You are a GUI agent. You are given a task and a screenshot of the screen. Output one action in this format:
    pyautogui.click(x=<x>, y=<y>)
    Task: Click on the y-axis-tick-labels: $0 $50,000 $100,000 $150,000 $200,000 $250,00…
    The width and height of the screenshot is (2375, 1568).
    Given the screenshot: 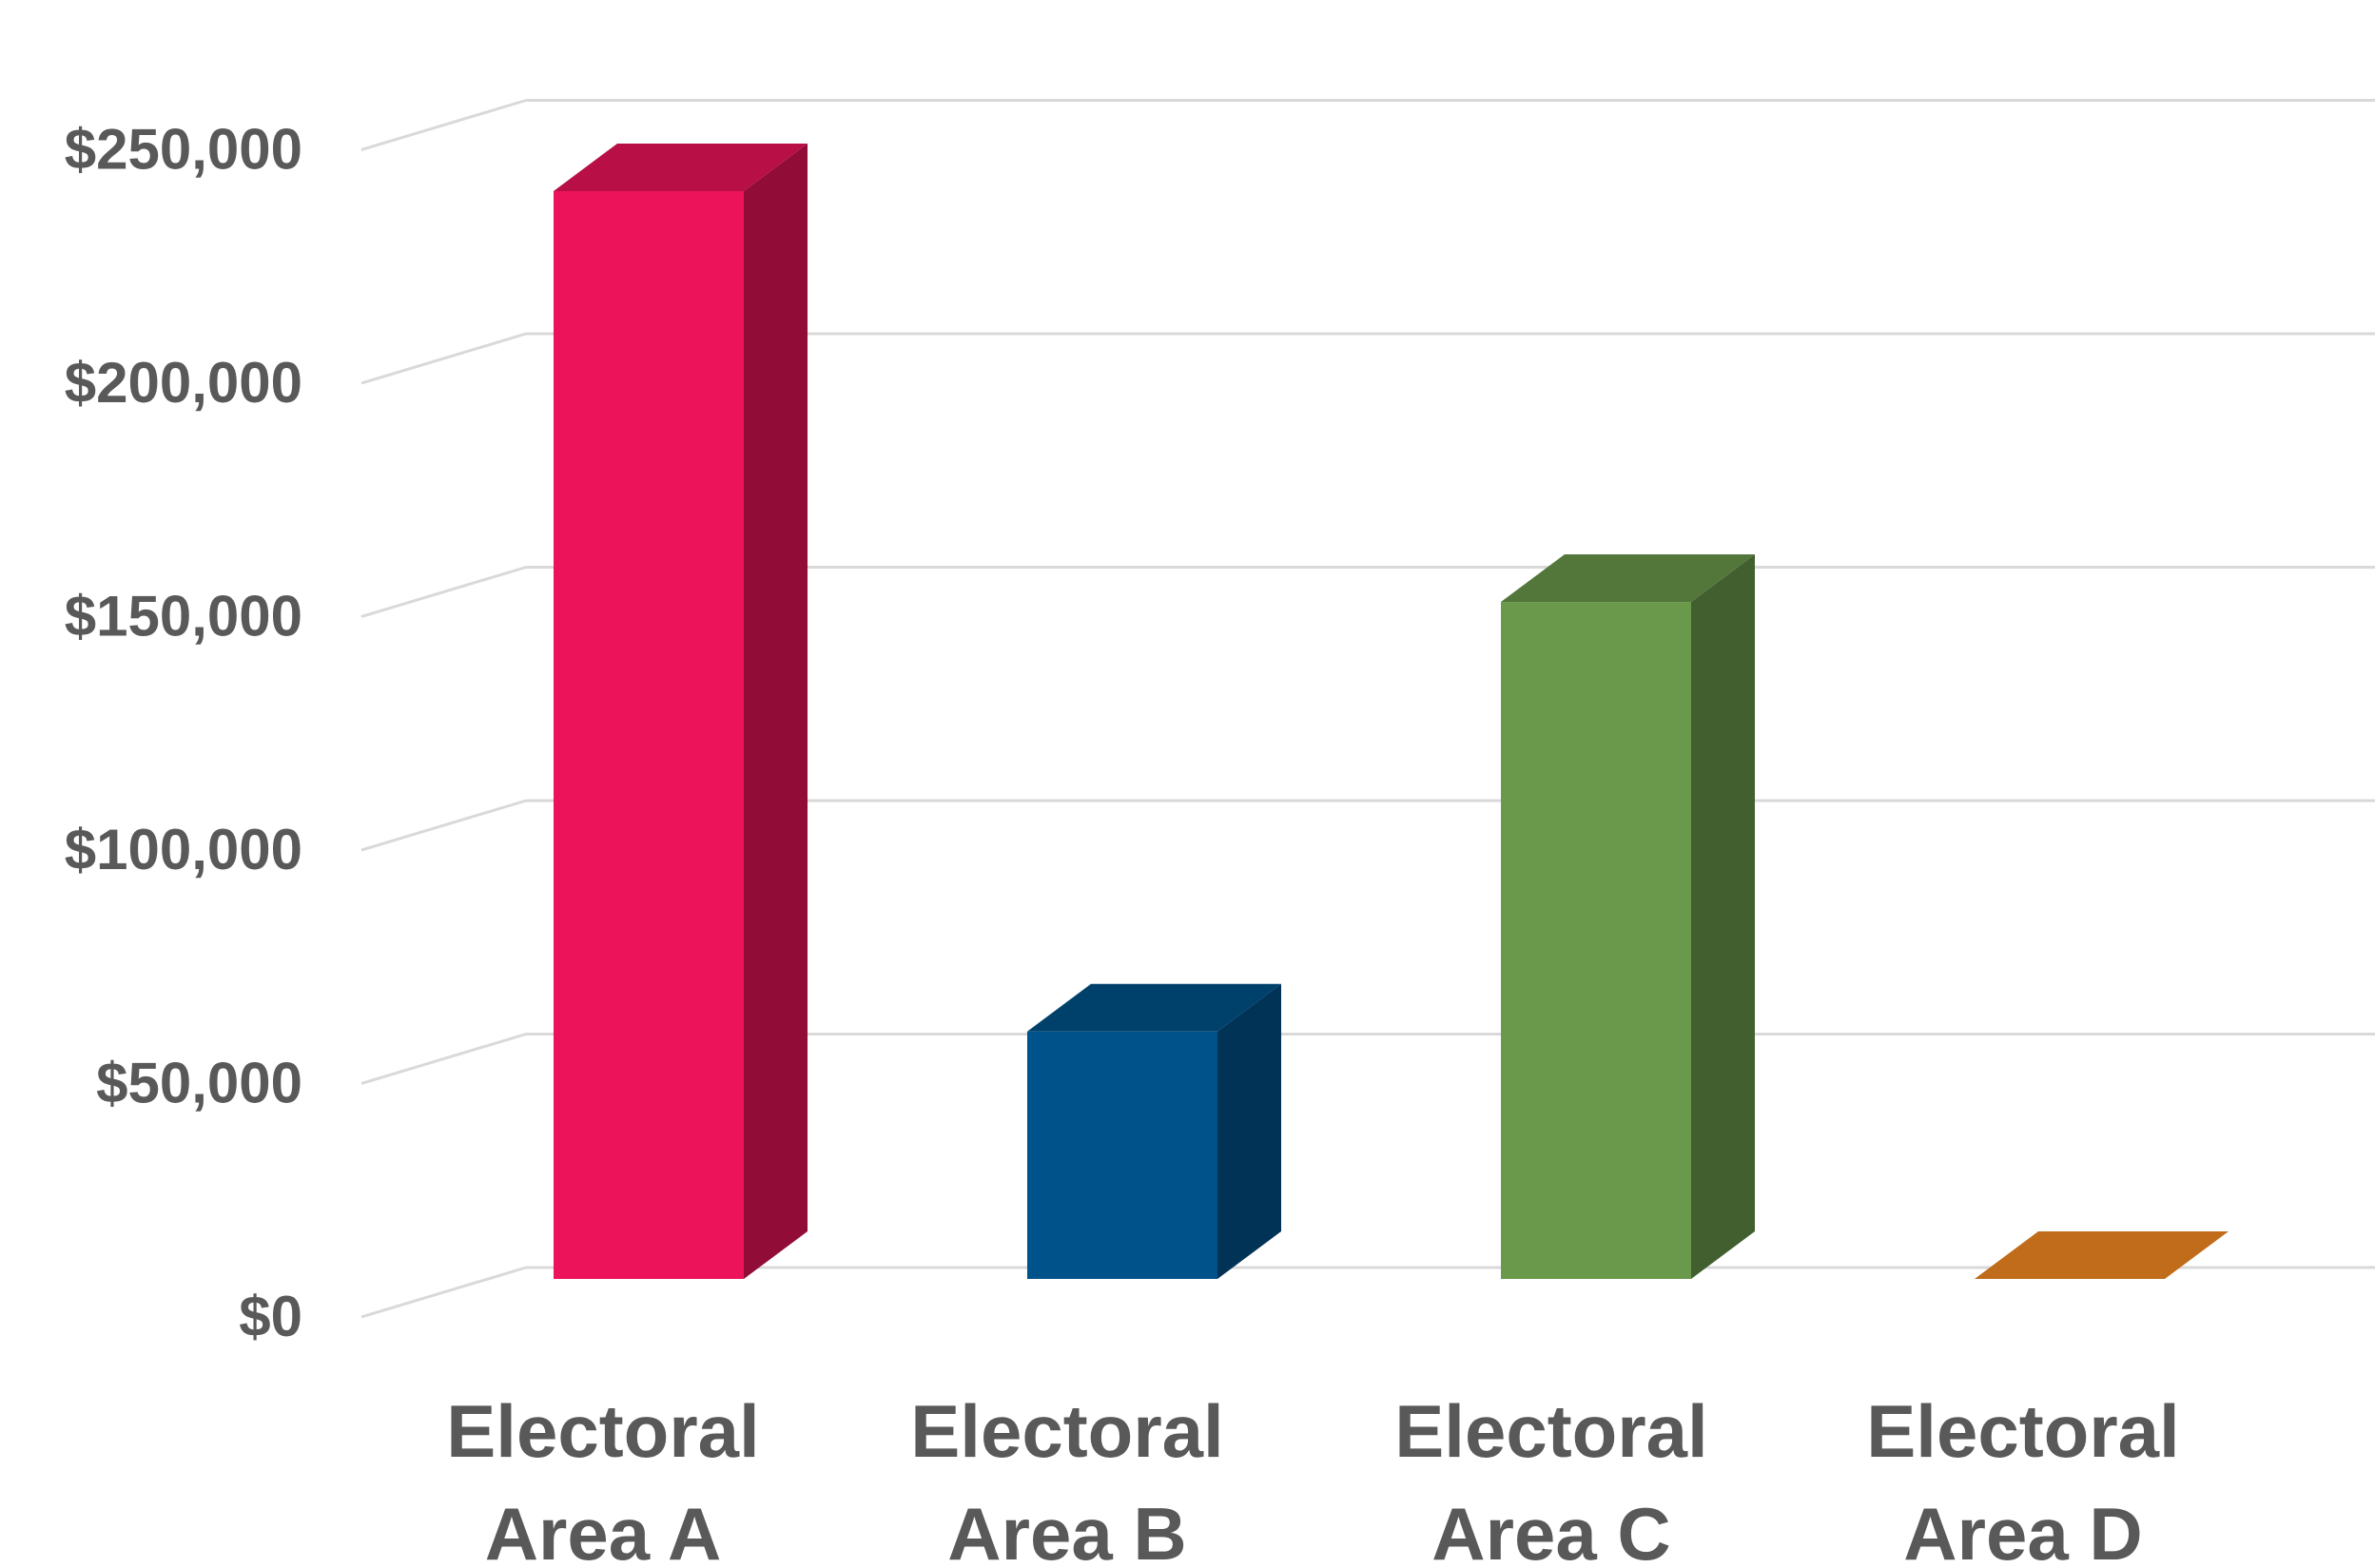 What is the action you would take?
    pyautogui.click(x=183, y=733)
    